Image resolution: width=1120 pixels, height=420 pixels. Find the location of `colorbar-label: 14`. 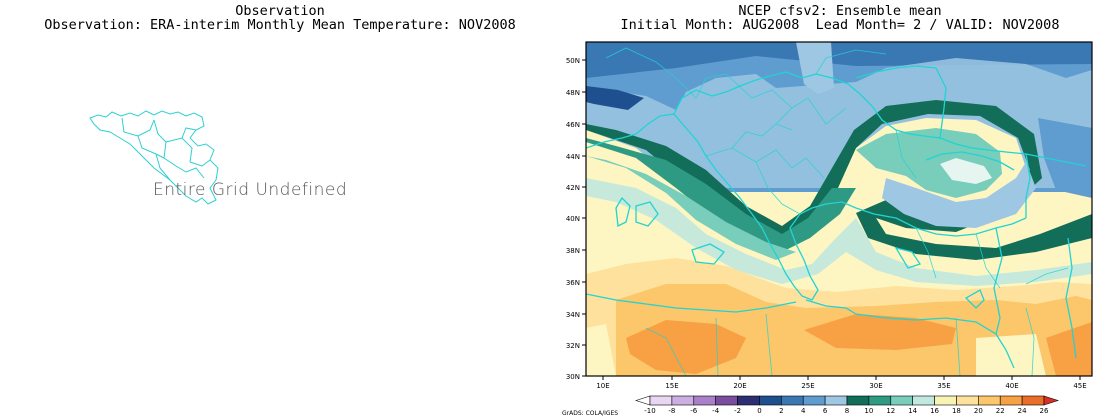

colorbar-label: 14 is located at coordinates (912, 410).